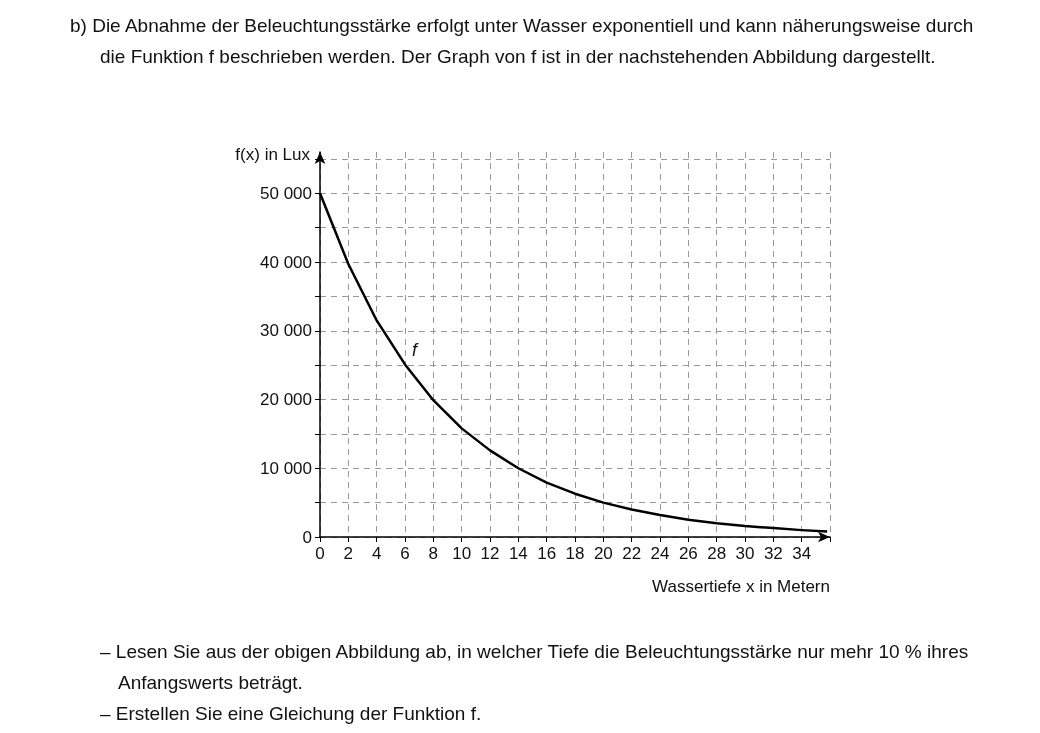  Describe the element at coordinates (522, 41) in the screenshot. I see `chart-title: b) Die Abnahme der Beleuchtungsstärke erfolgt unter Wasser exponentiell und kann näherungsweise durch die Funktion f beschrieben werden. Der Graph von f ist in der nachstehenden Abbildung dargestellt.` at that location.